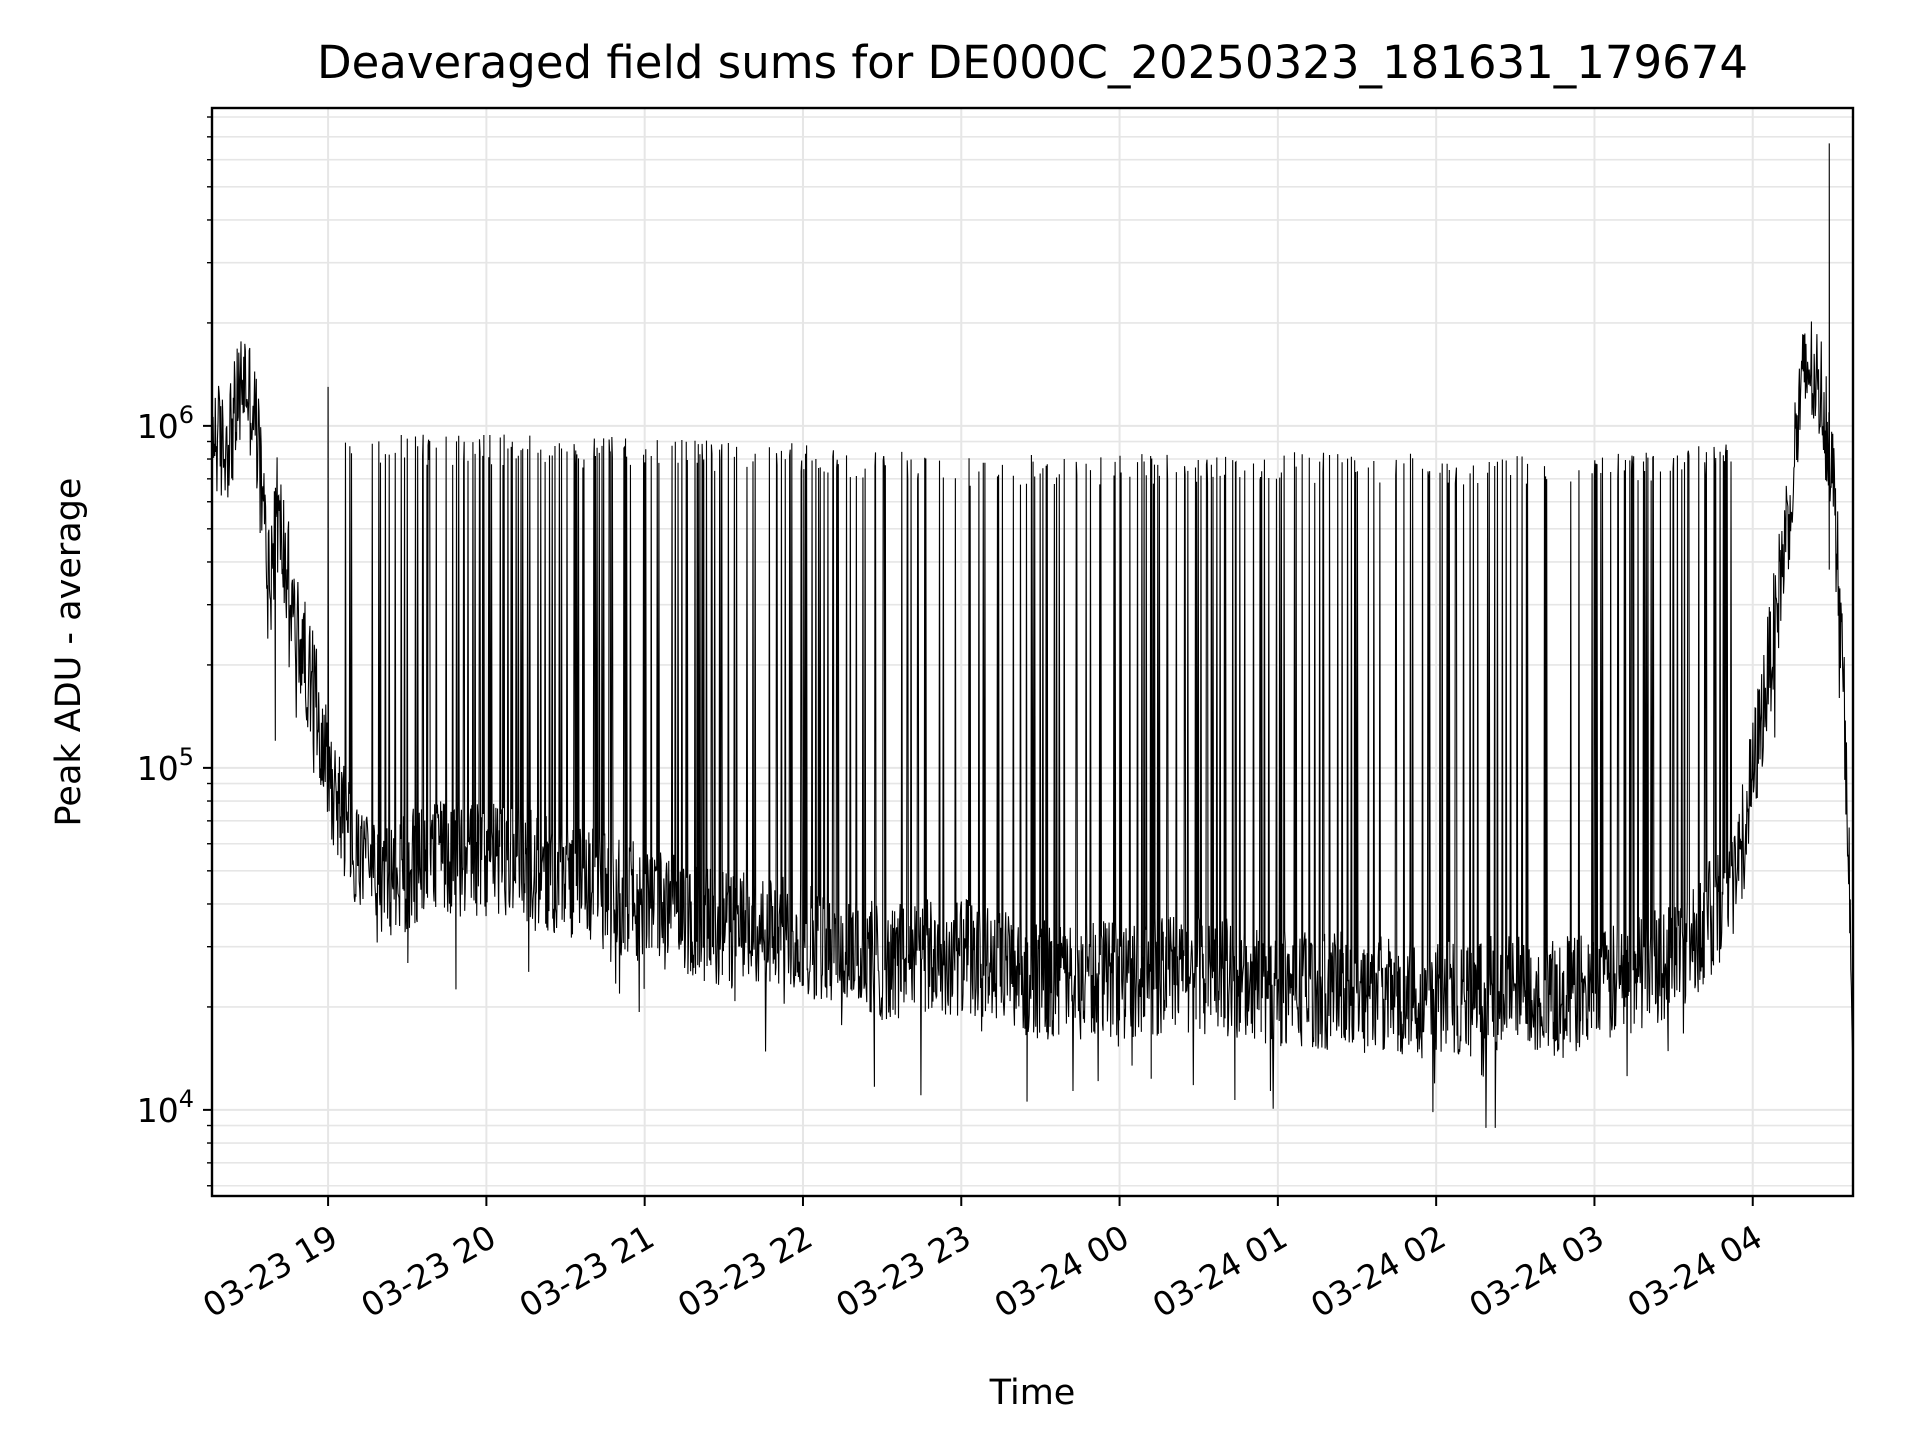 This screenshot has height=1440, width=1920. Describe the element at coordinates (165, 765) in the screenshot. I see `y-tick-label: 10⁵` at that location.